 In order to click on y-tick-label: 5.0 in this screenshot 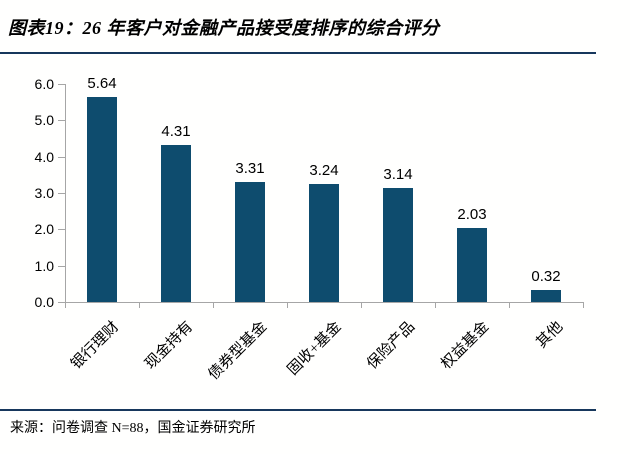, I will do `click(44, 120)`.